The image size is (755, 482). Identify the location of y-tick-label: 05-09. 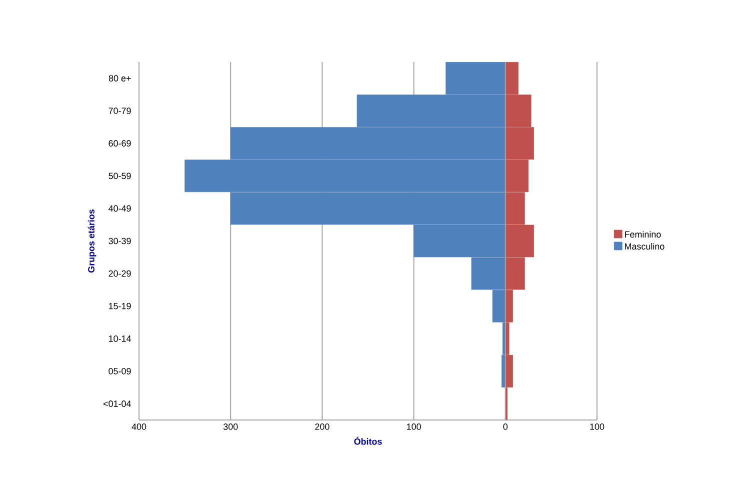
(119, 371).